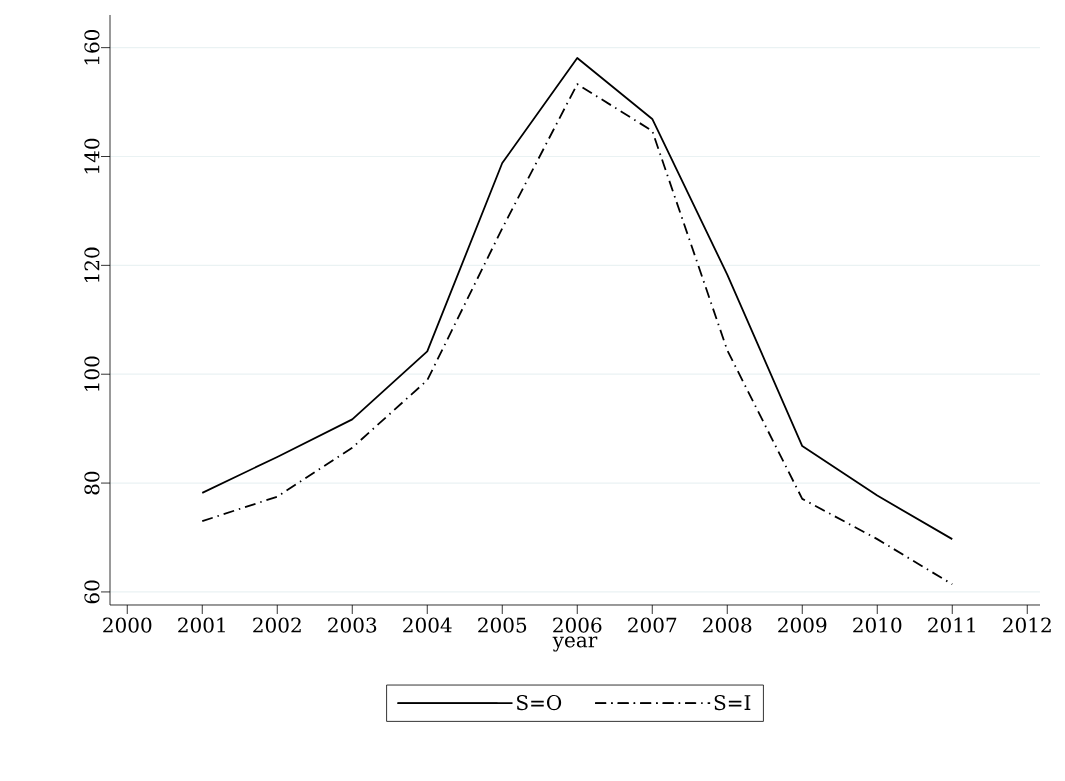 This screenshot has width=1065, height=781. Describe the element at coordinates (201, 625) in the screenshot. I see `x-tick-label: 2001` at that location.